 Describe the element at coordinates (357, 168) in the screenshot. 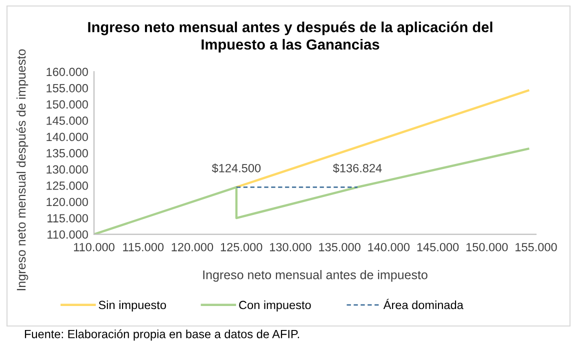

I see `annotation: $136.824` at that location.